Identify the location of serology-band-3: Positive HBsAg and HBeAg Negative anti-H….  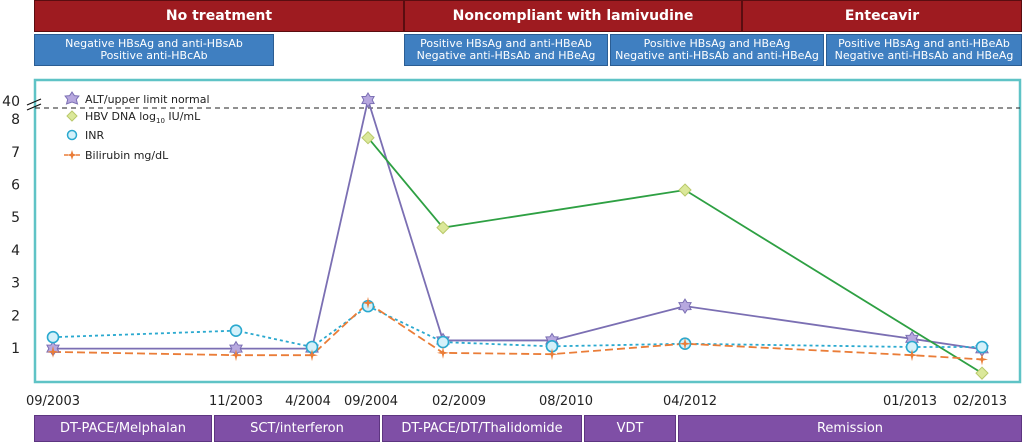
(717, 50).